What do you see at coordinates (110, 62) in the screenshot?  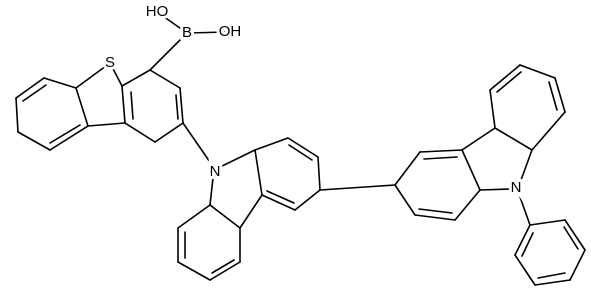 I see `atom-label: S` at bounding box center [110, 62].